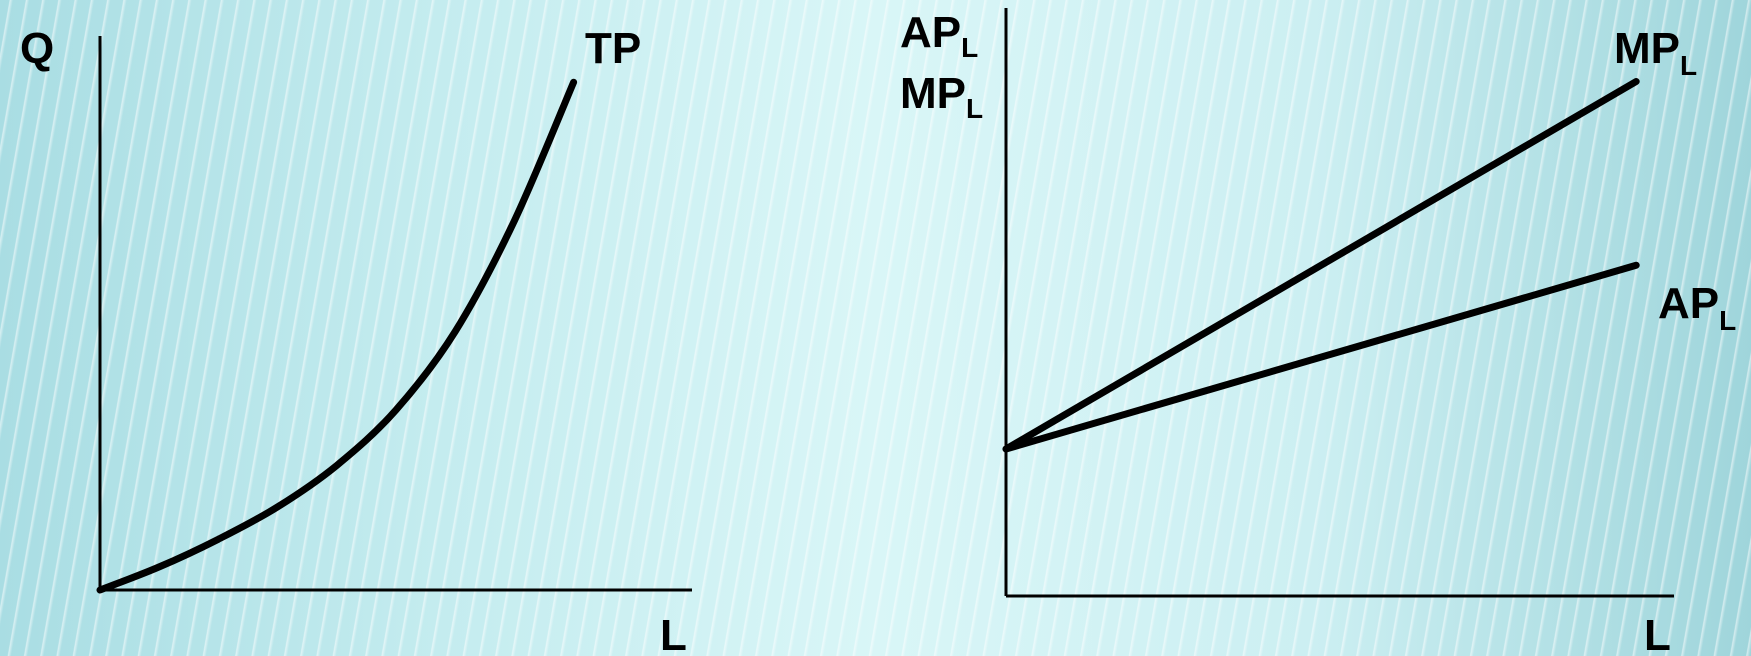  What do you see at coordinates (613, 48) in the screenshot?
I see `tp-series-label: TP` at bounding box center [613, 48].